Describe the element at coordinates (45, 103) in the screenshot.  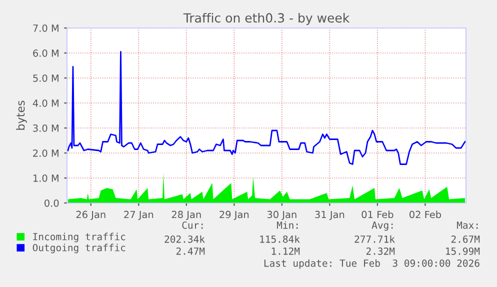
I see `y-tick-label: 4.0 M` at that location.